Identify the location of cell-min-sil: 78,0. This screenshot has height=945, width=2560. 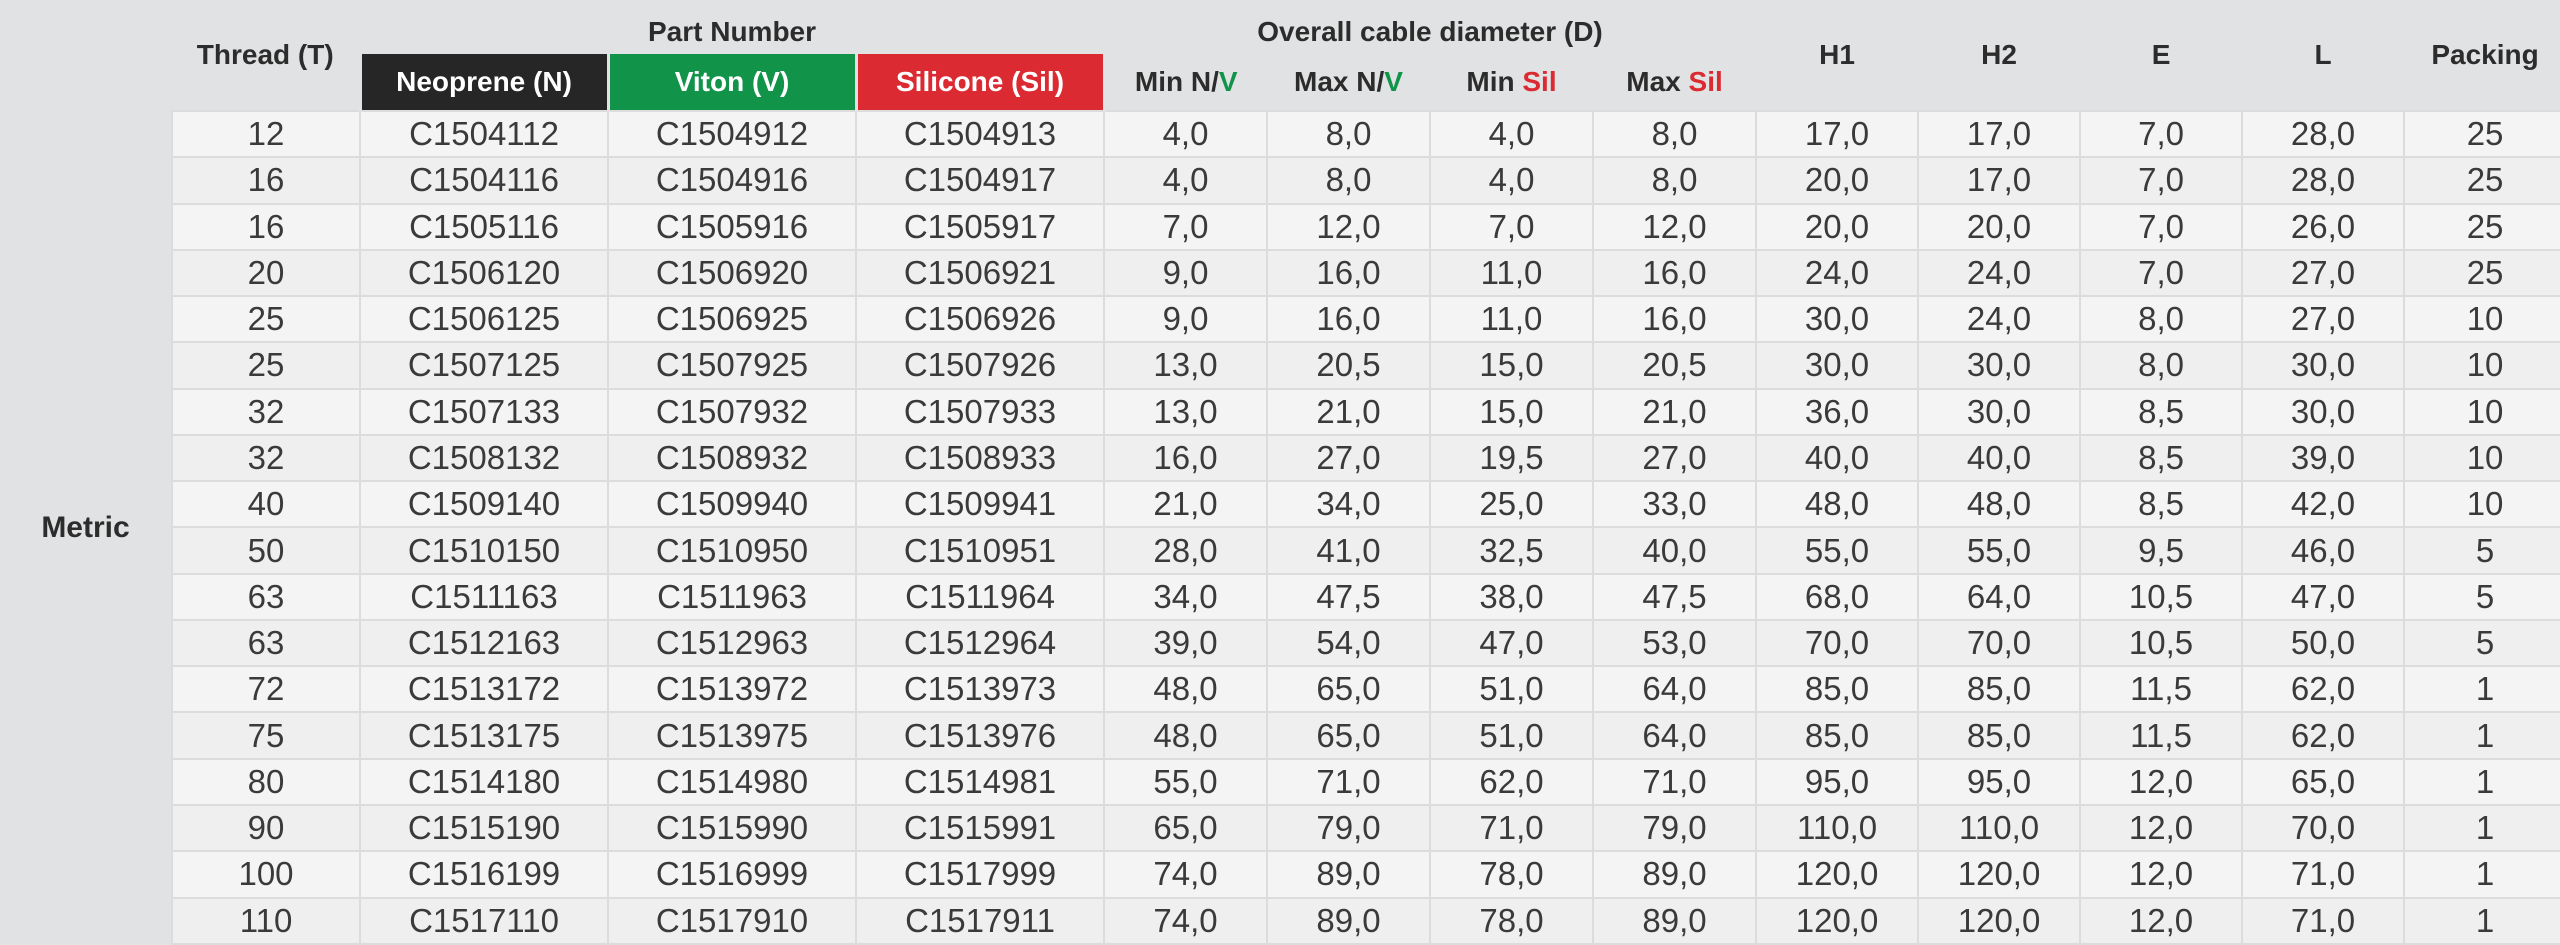
(1511, 874).